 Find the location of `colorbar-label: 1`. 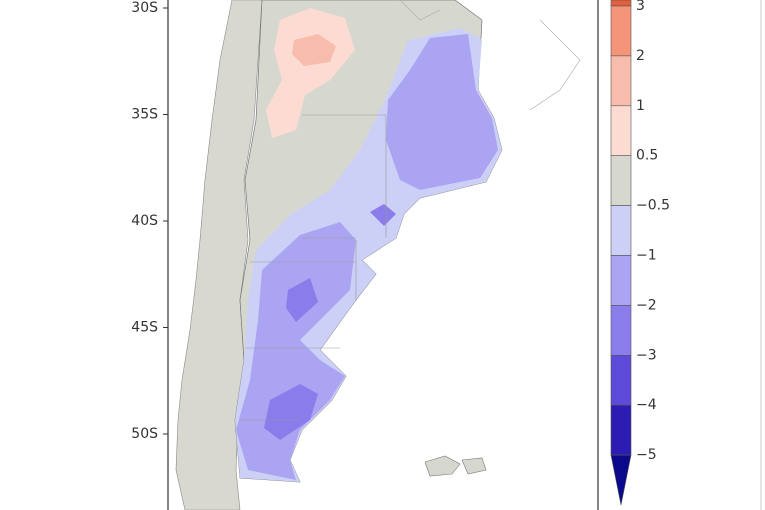

colorbar-label: 1 is located at coordinates (640, 106).